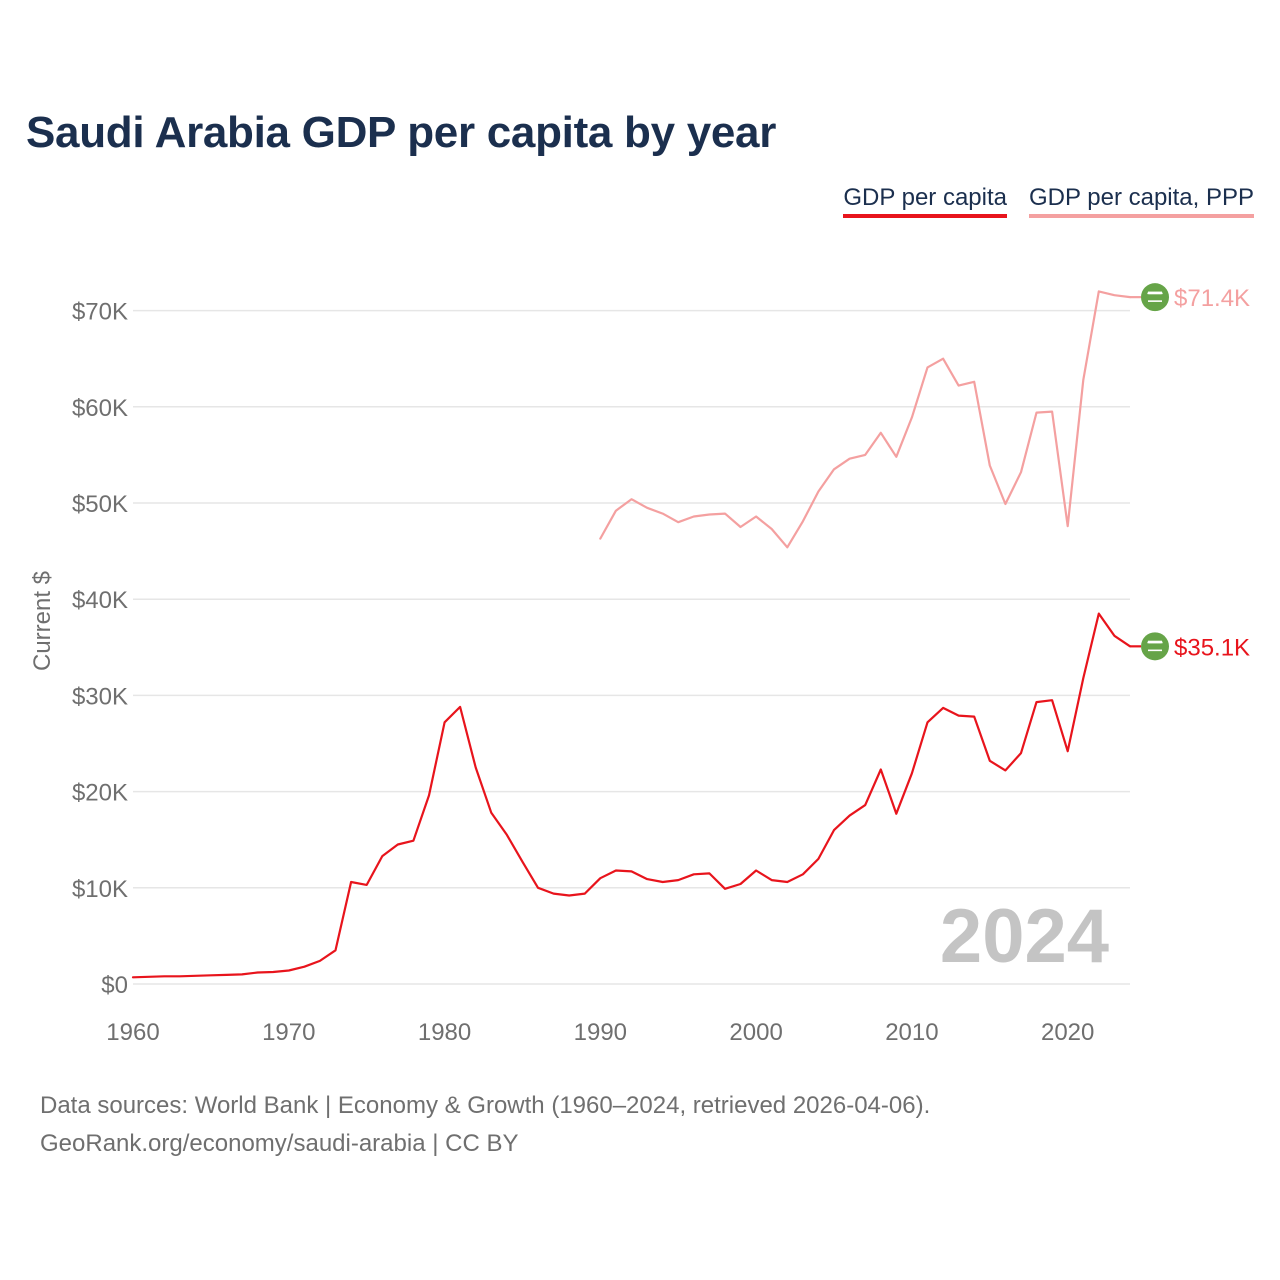 This screenshot has height=1280, width=1280. Describe the element at coordinates (865, 419) in the screenshot. I see `series-line-gdp-per-capita-ppp` at that location.